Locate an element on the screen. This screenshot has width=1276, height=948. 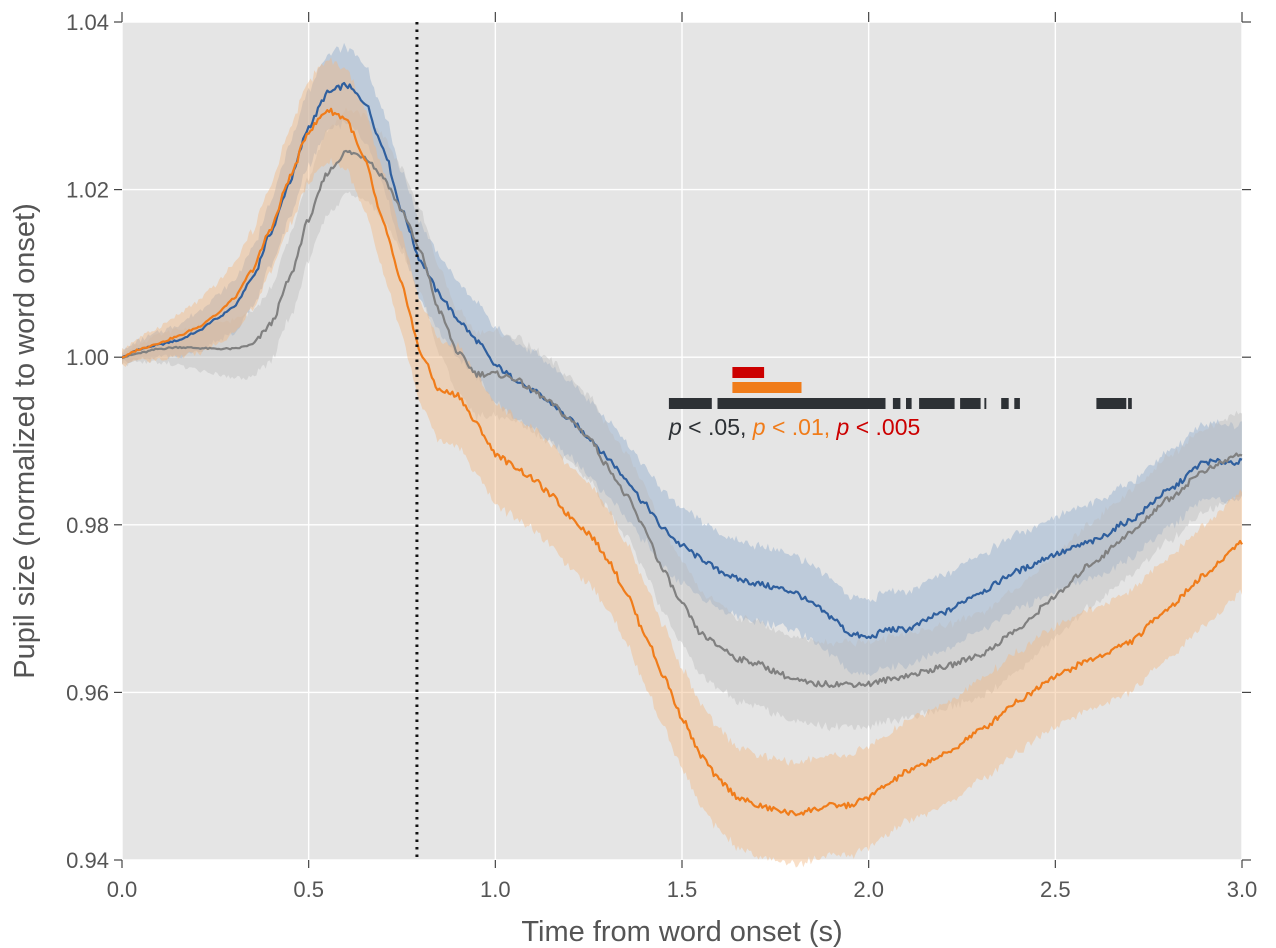
x-tick-label: 1.5 is located at coordinates (682, 889).